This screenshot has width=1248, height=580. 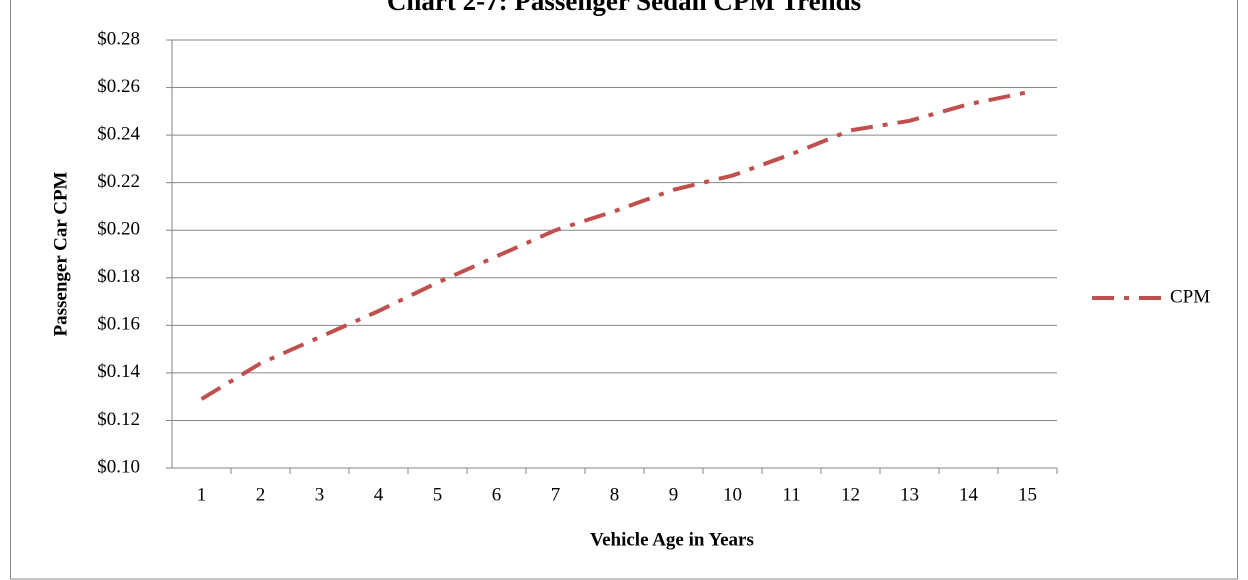 I want to click on y-tick-label: $0.16, so click(x=118, y=324).